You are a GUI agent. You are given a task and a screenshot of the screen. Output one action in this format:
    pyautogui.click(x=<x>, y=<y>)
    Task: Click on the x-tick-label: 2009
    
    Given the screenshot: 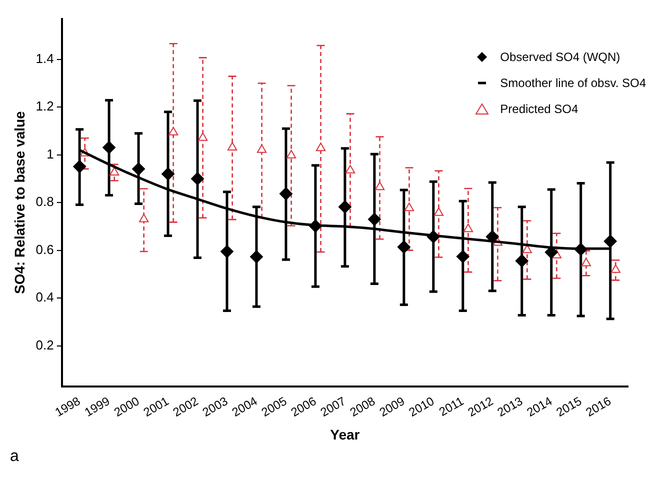 What is the action you would take?
    pyautogui.click(x=392, y=407)
    